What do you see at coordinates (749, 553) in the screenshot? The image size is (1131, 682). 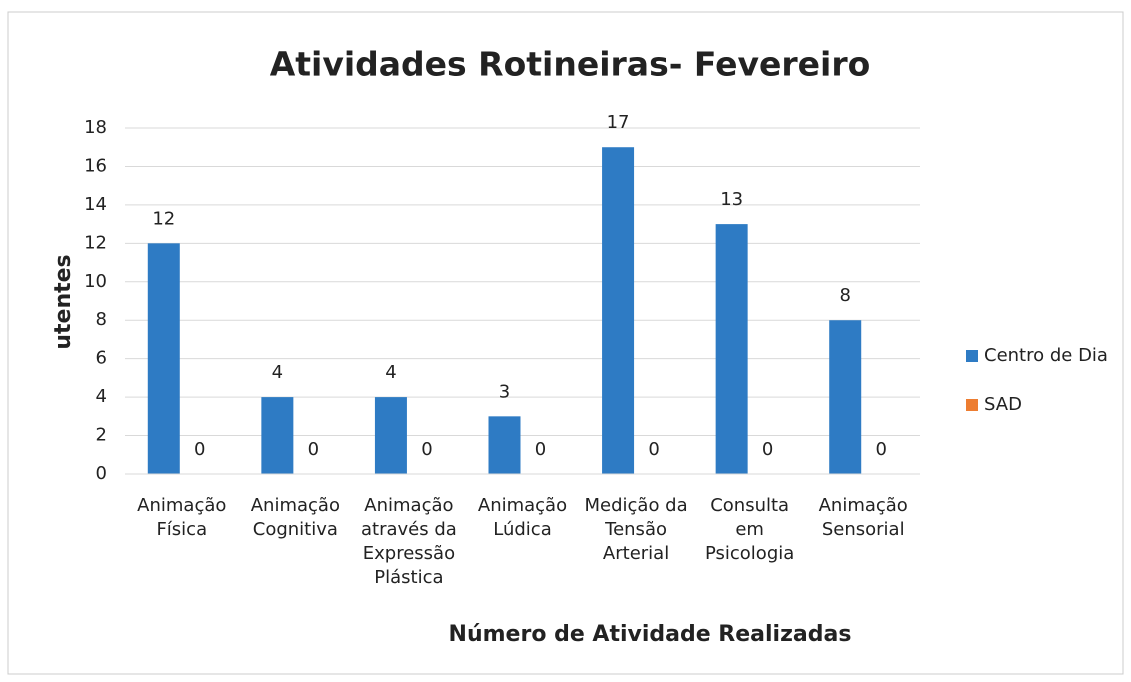 I see `x-tick-line: Psicologia` at bounding box center [749, 553].